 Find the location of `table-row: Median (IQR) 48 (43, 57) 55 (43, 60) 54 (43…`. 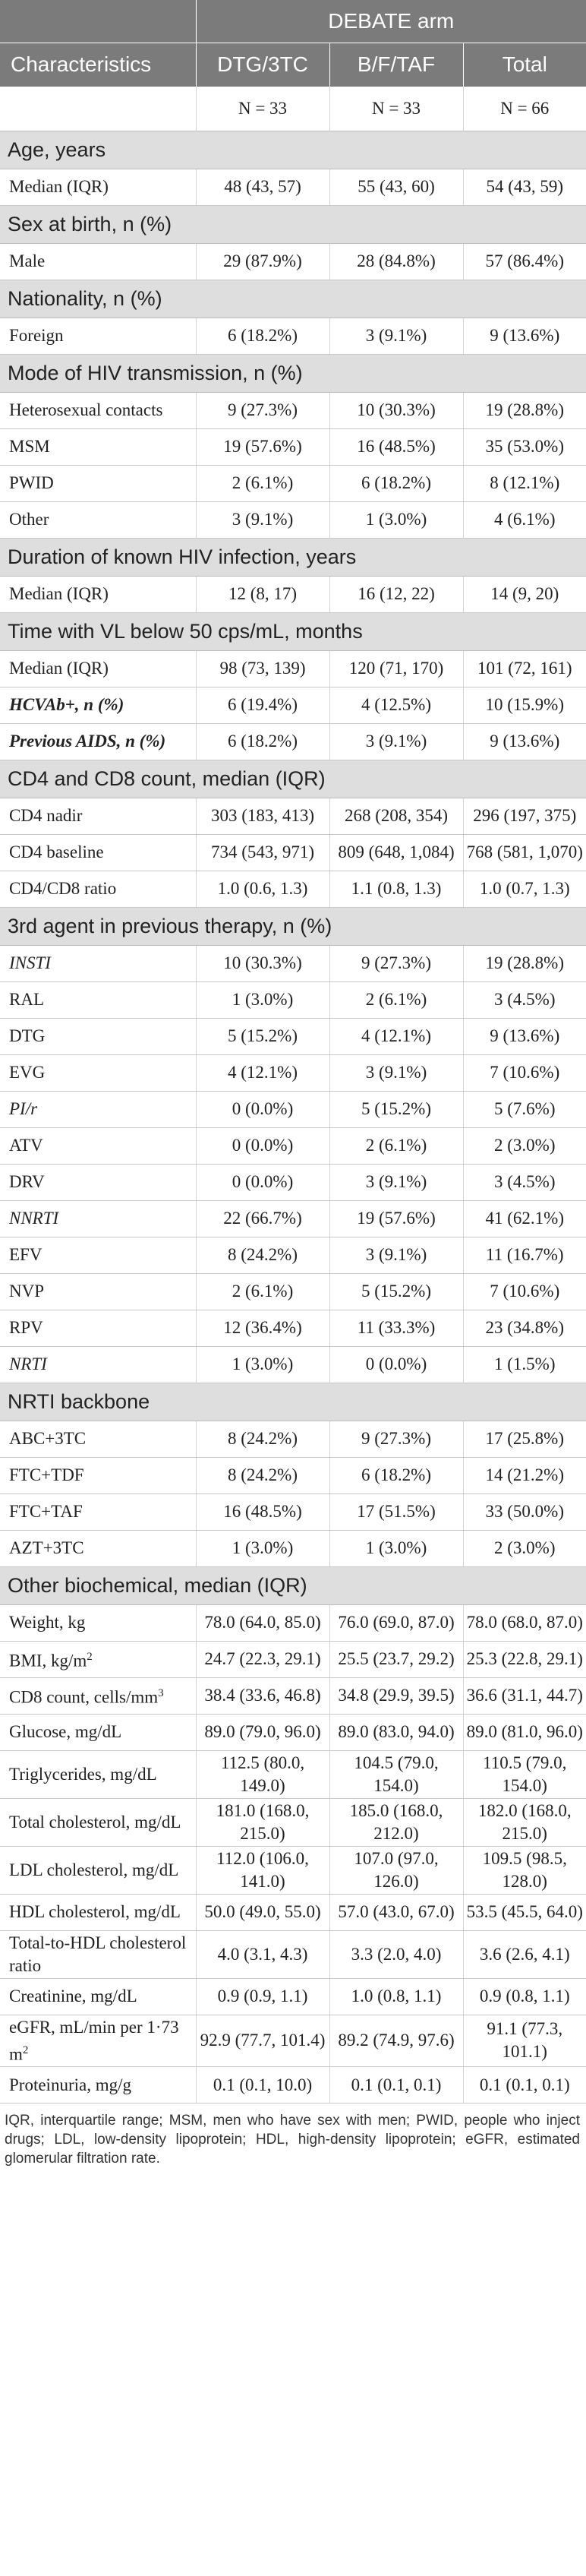

table-row: Median (IQR) 48 (43, 57) 55 (43, 60) 54 (43… is located at coordinates (293, 187).